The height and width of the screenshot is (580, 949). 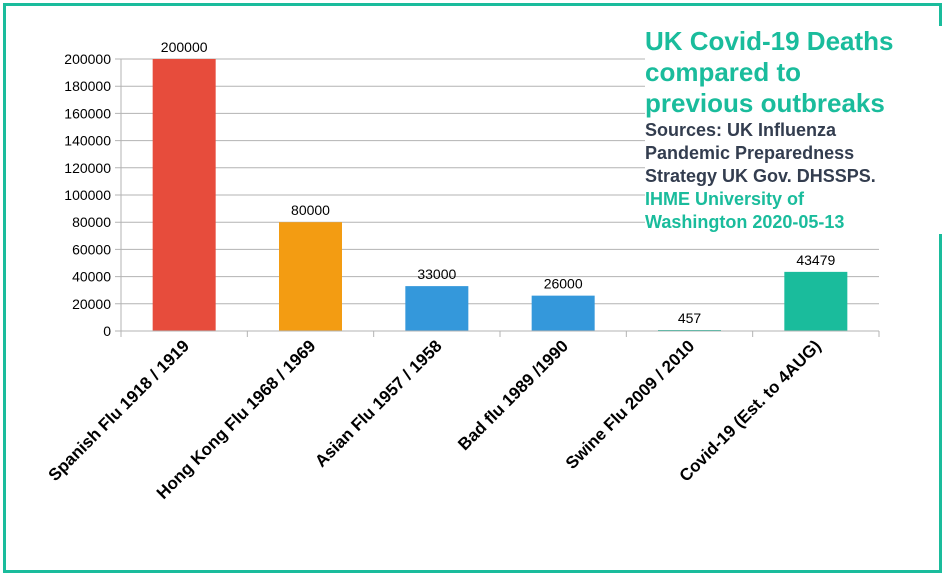 I want to click on sources-line: IHME University of, so click(x=725, y=199).